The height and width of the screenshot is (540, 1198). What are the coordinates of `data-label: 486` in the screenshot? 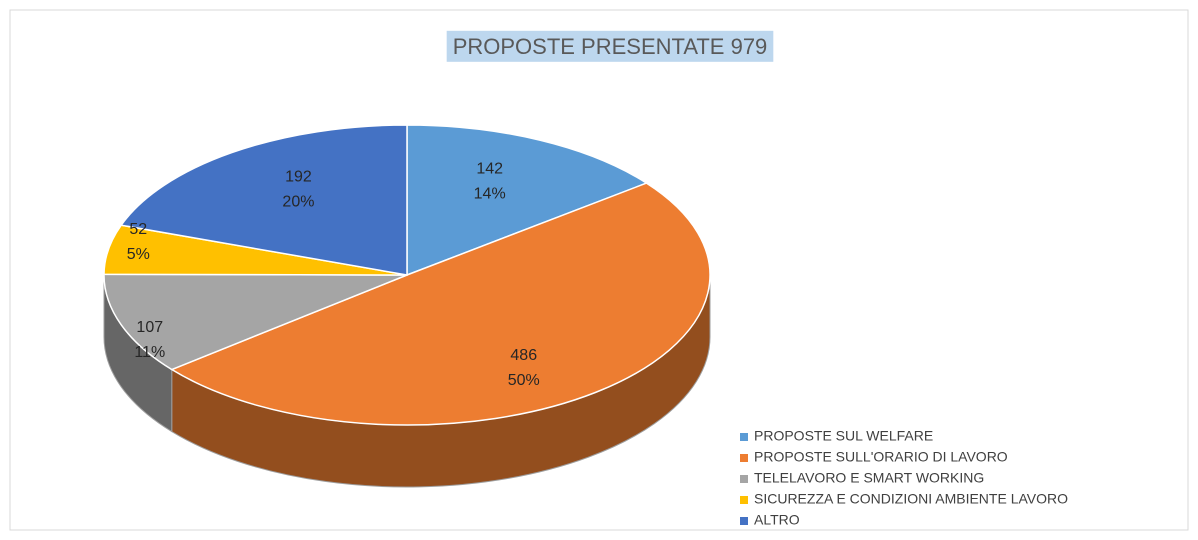 It's located at (523, 355).